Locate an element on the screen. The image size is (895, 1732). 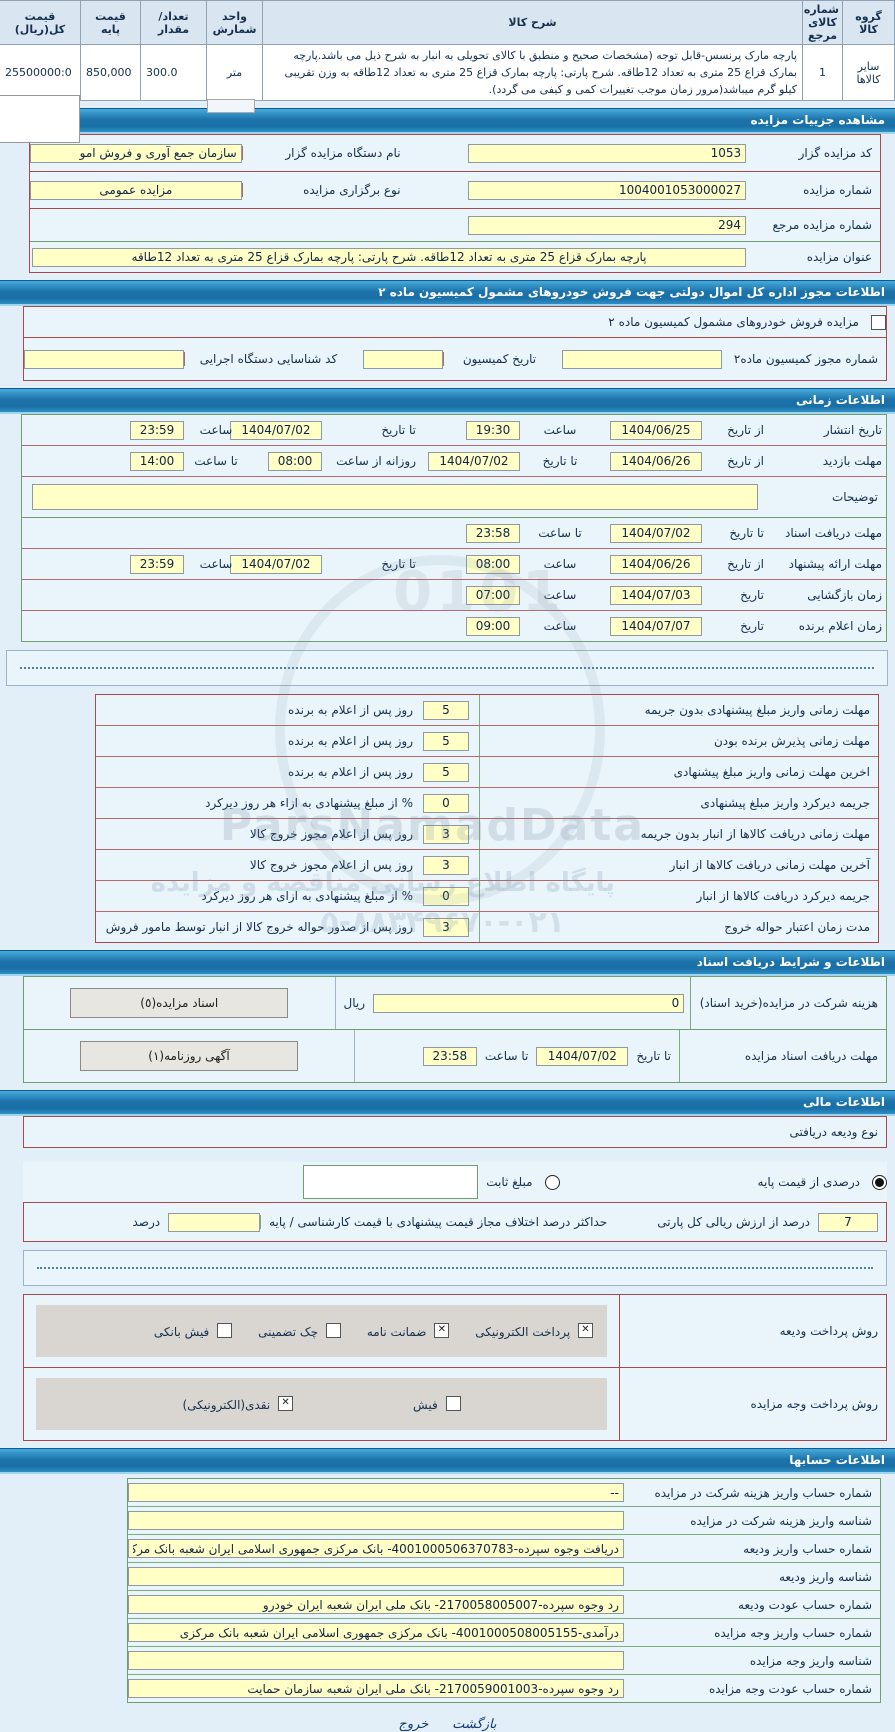
publish-hour is located at coordinates (493, 430).